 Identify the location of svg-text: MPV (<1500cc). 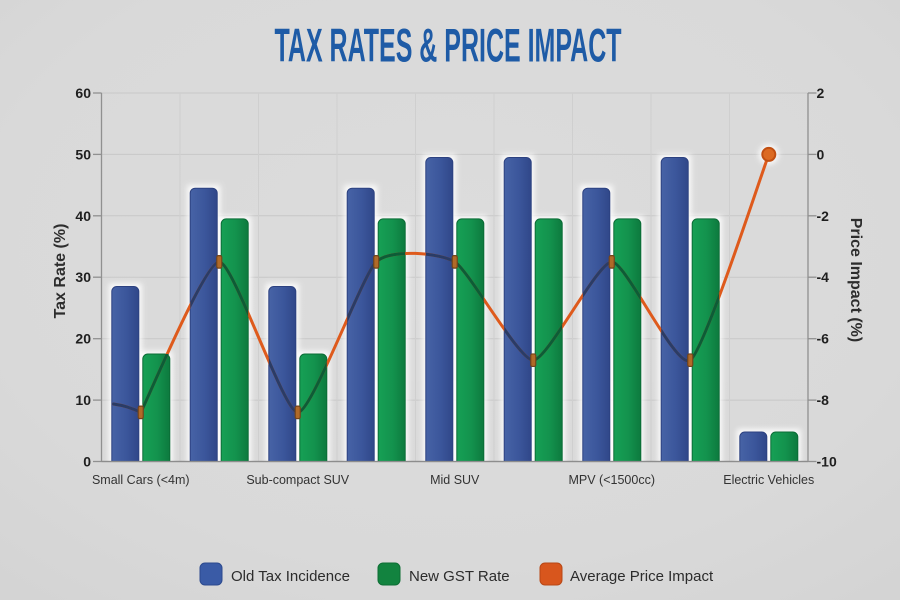
(612, 480).